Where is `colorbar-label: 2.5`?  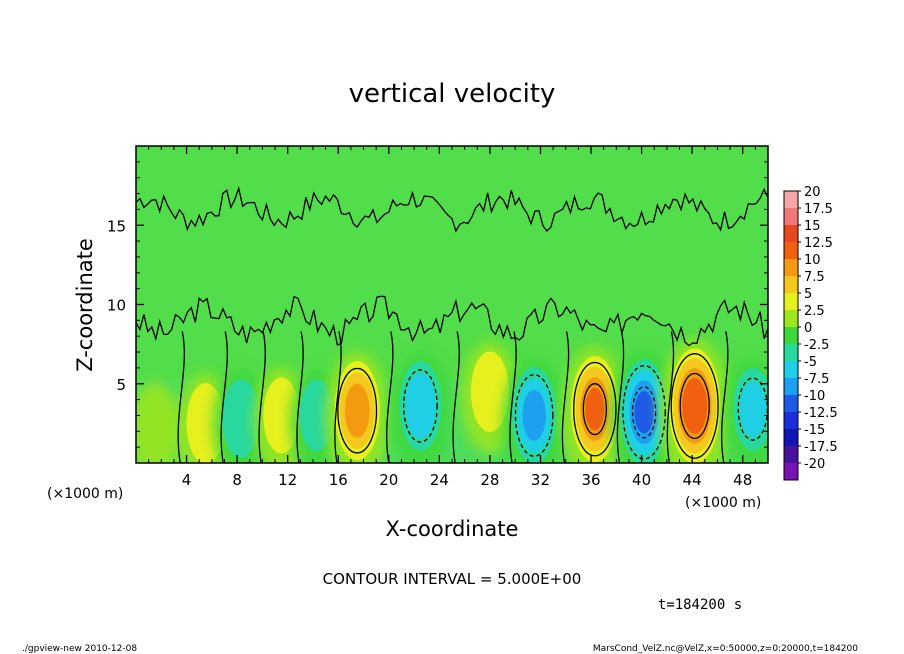 colorbar-label: 2.5 is located at coordinates (814, 311).